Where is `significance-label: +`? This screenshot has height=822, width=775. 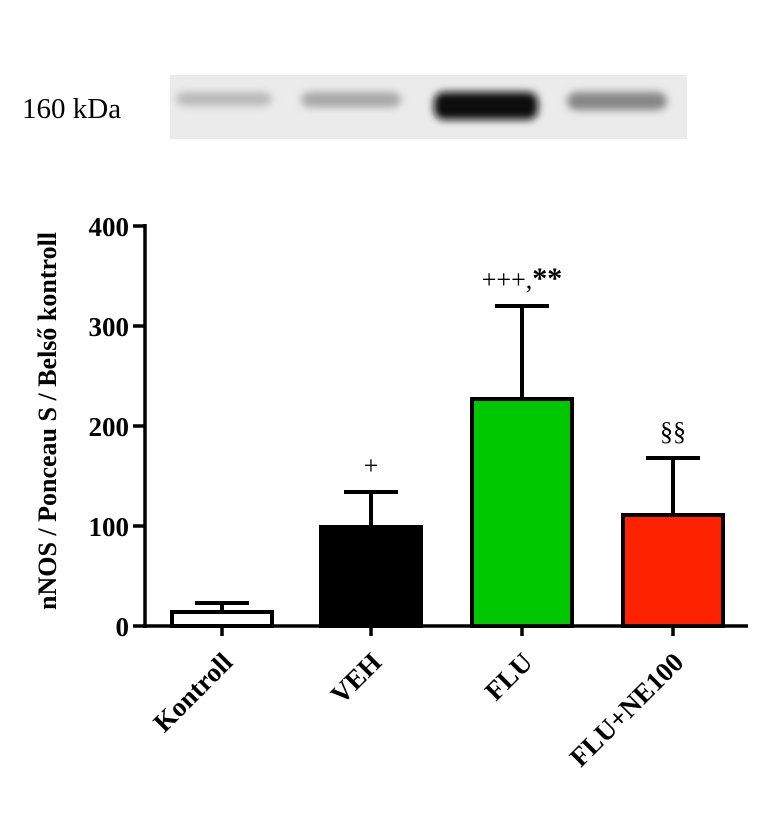
significance-label: + is located at coordinates (371, 465).